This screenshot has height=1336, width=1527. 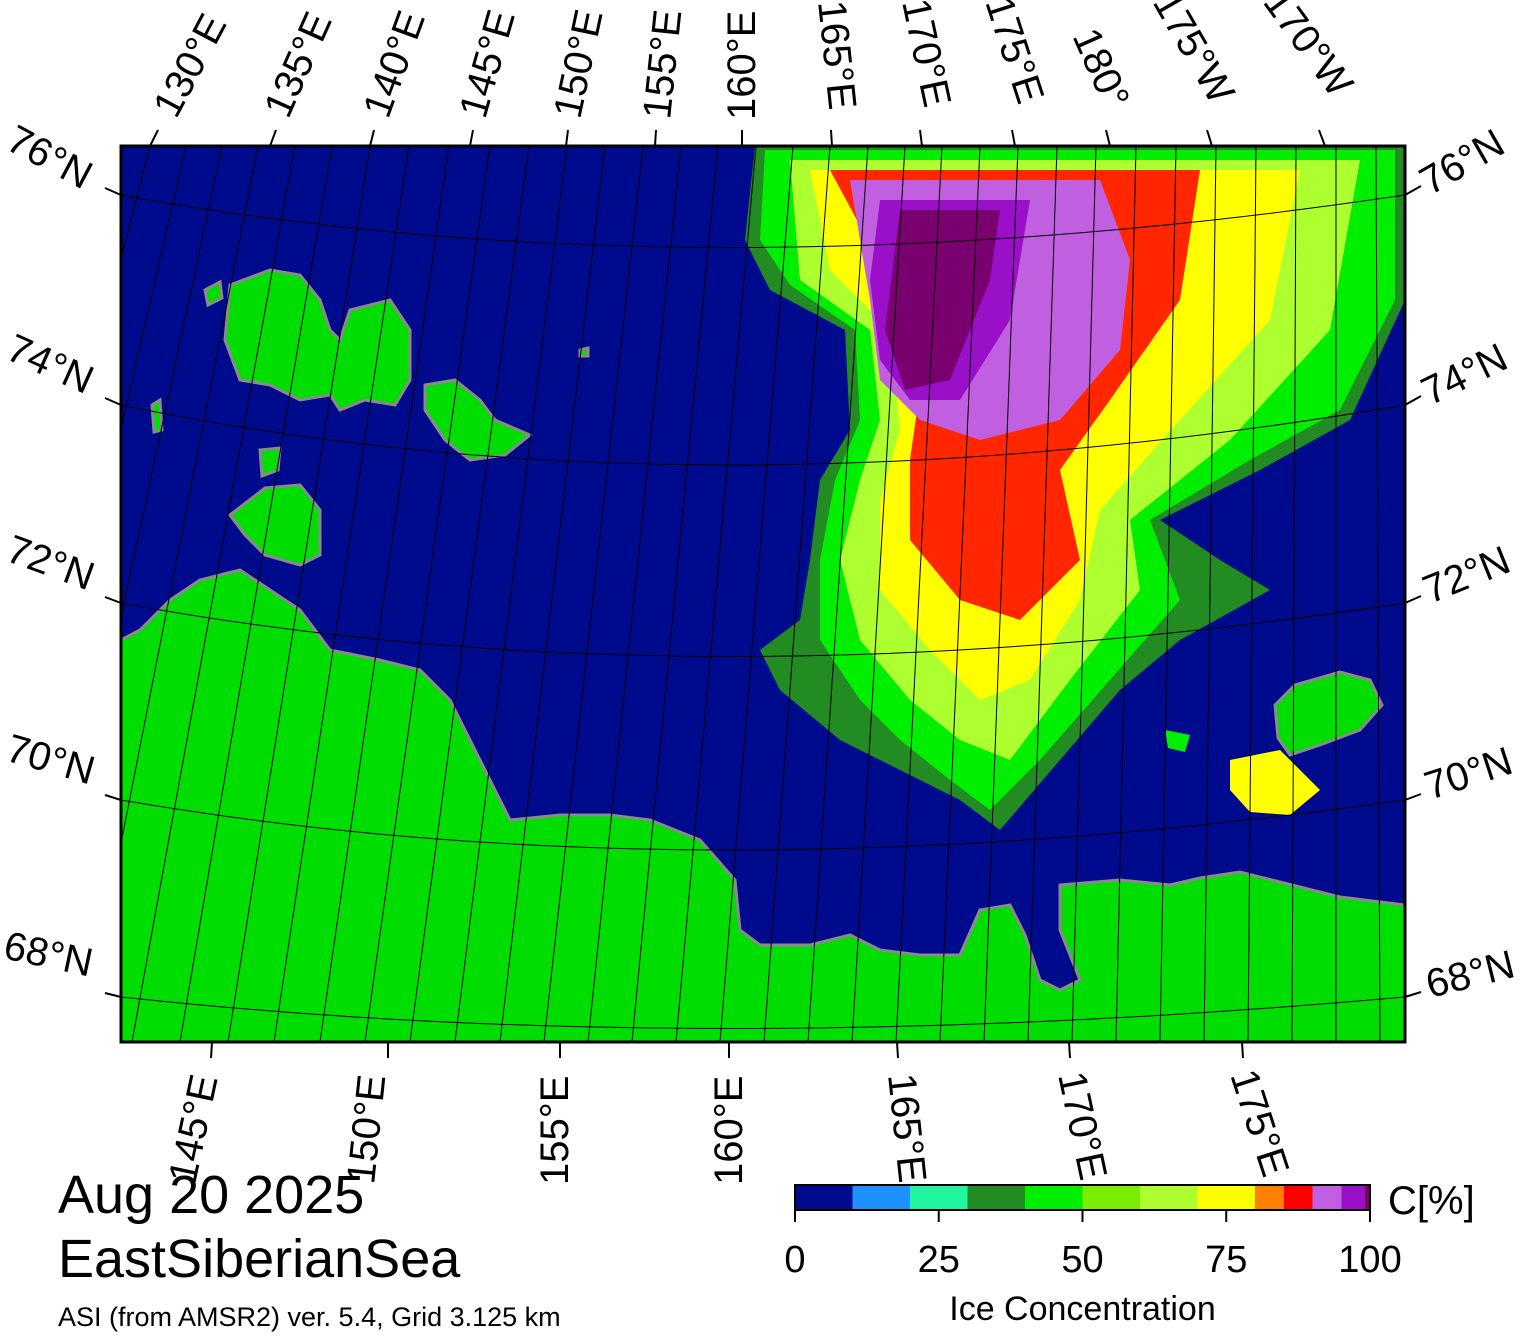 What do you see at coordinates (555, 1130) in the screenshot?
I see `bottom-lon-label: 155°E` at bounding box center [555, 1130].